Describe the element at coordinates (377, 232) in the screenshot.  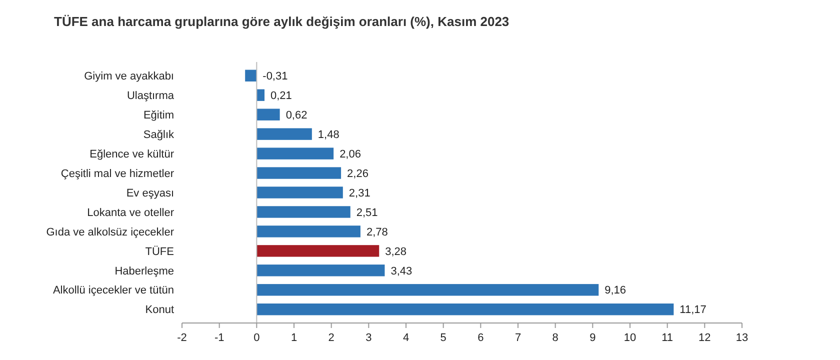
I see `data-label: 2,78` at that location.